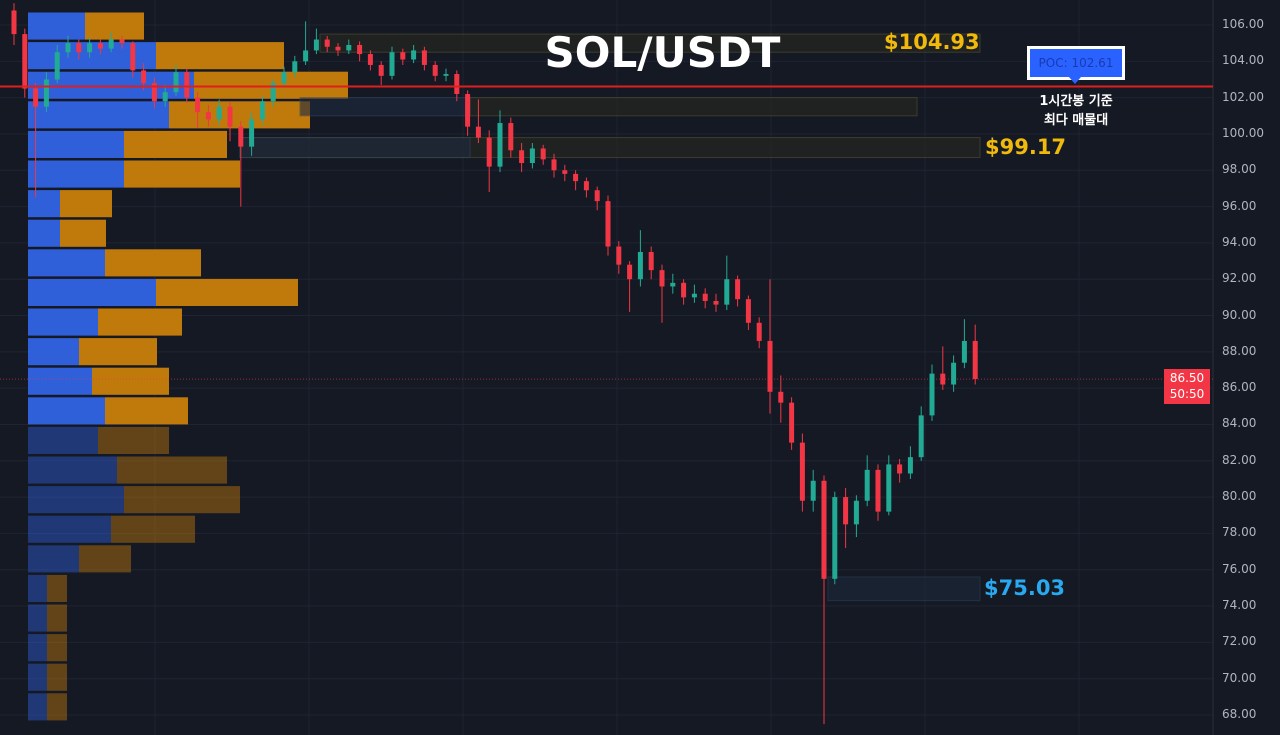  I want to click on current-price-badge: 86.50 50:50, so click(1187, 386).